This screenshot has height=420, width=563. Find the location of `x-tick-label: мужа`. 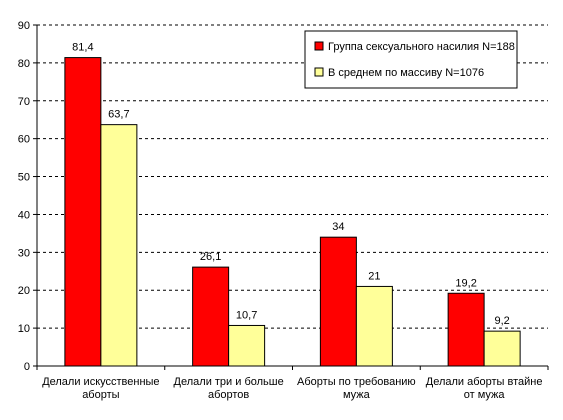

x-tick-label: мужа is located at coordinates (357, 395).